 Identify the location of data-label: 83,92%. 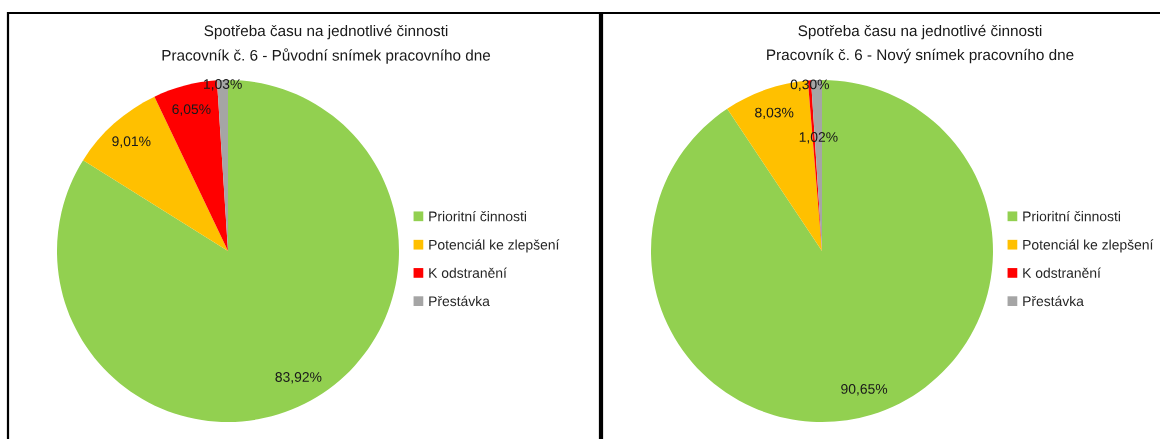
(298, 378).